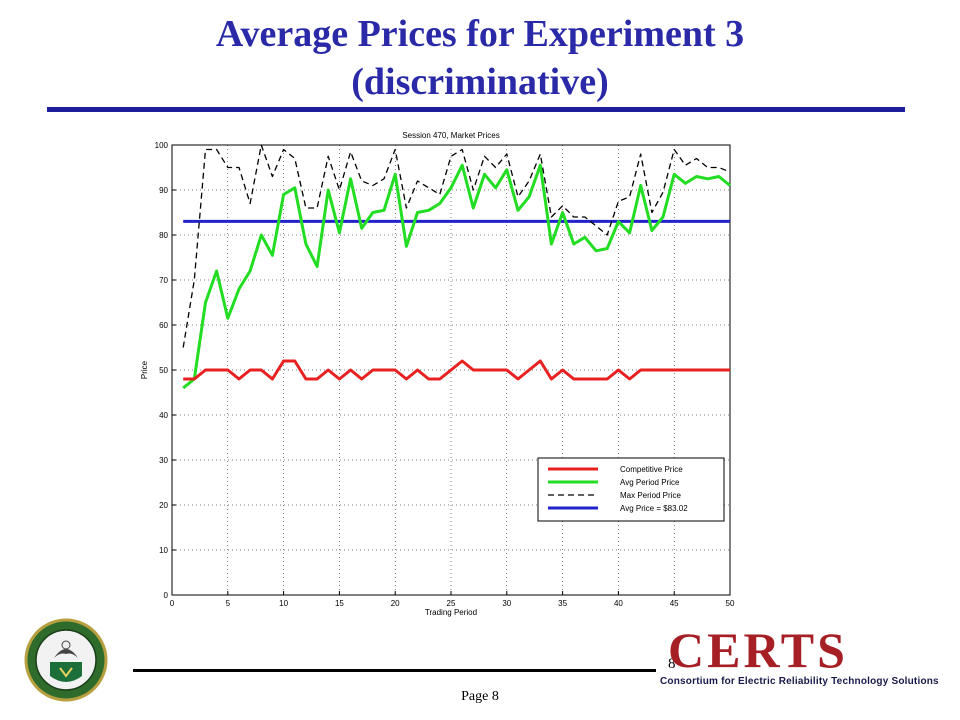  Describe the element at coordinates (480, 696) in the screenshot. I see `page-label: Page 8` at that location.